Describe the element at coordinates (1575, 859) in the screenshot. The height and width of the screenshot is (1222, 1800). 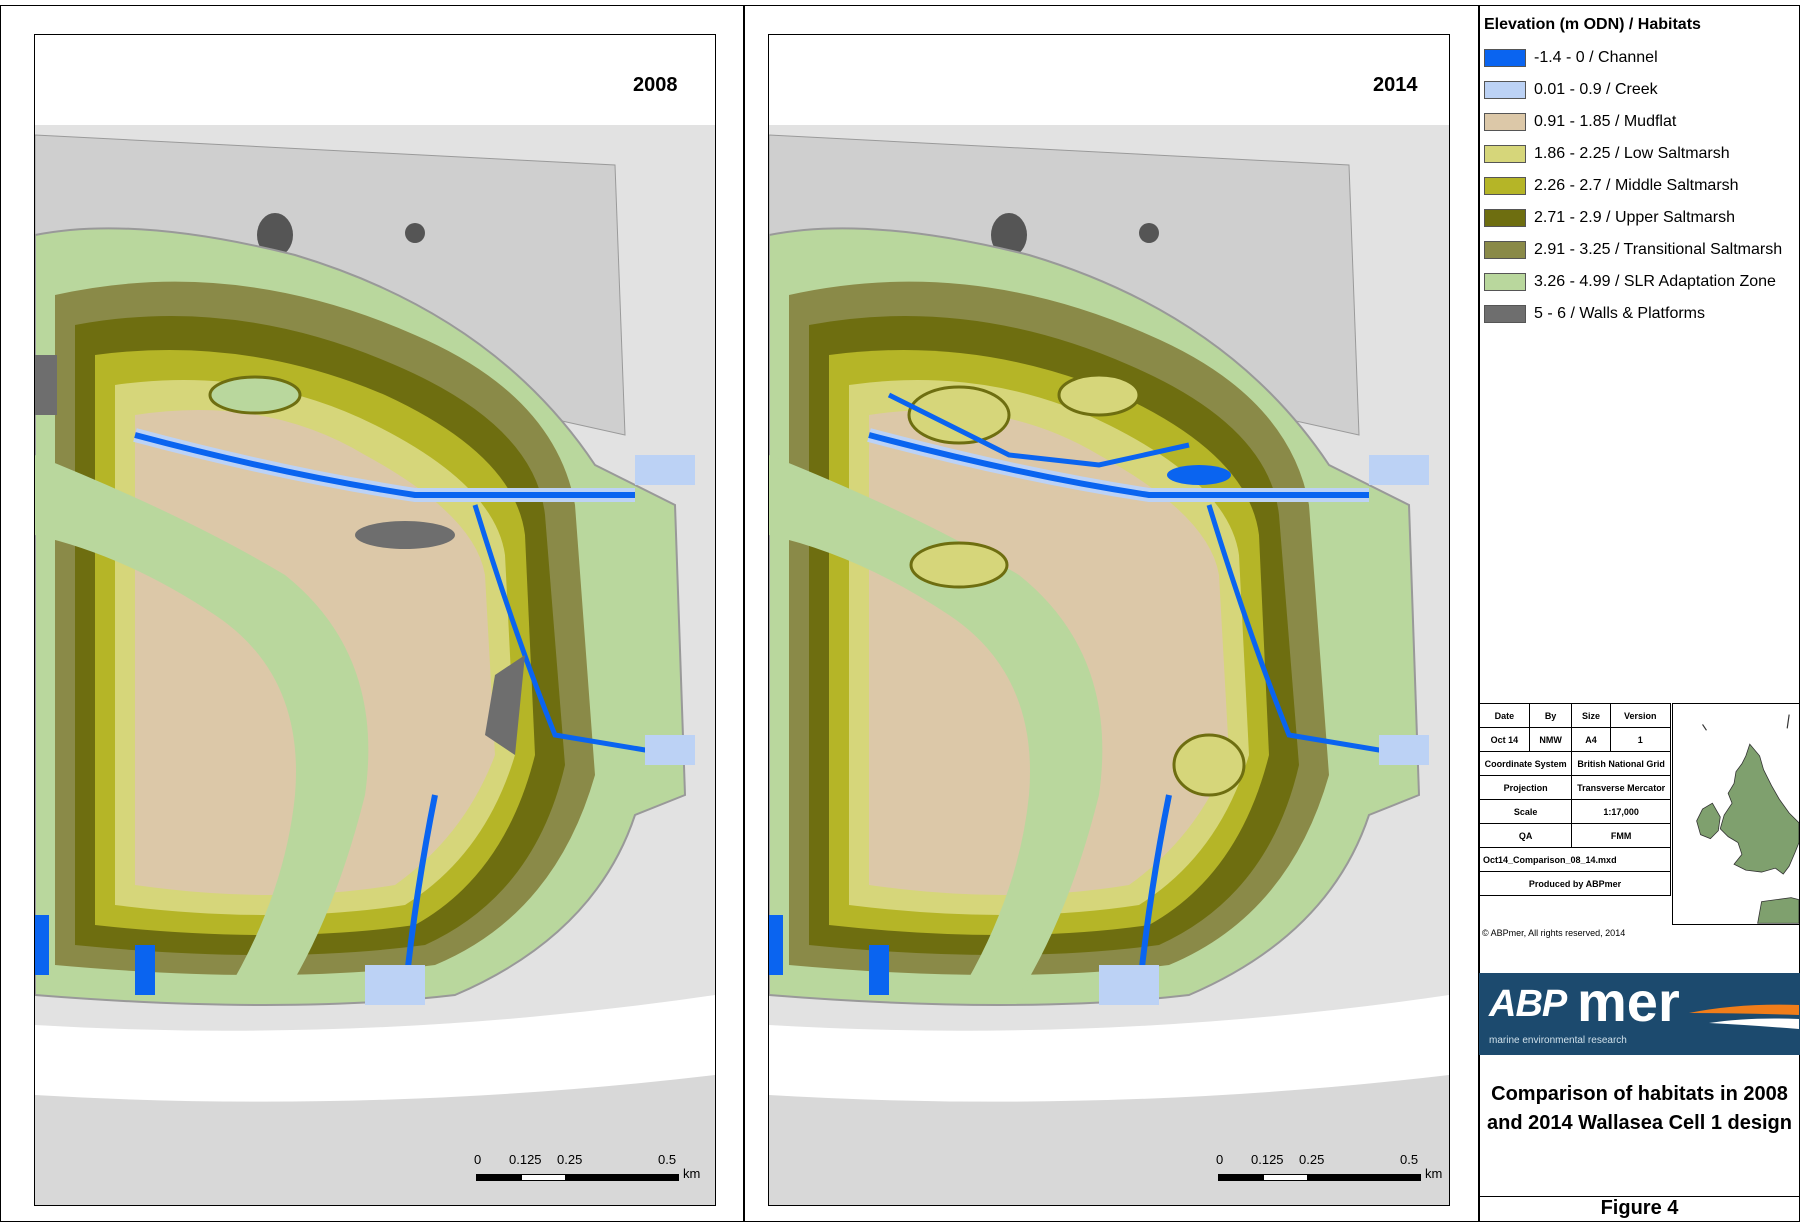
I see `file-name: Oct14_Comparison_08_14.mxd` at that location.